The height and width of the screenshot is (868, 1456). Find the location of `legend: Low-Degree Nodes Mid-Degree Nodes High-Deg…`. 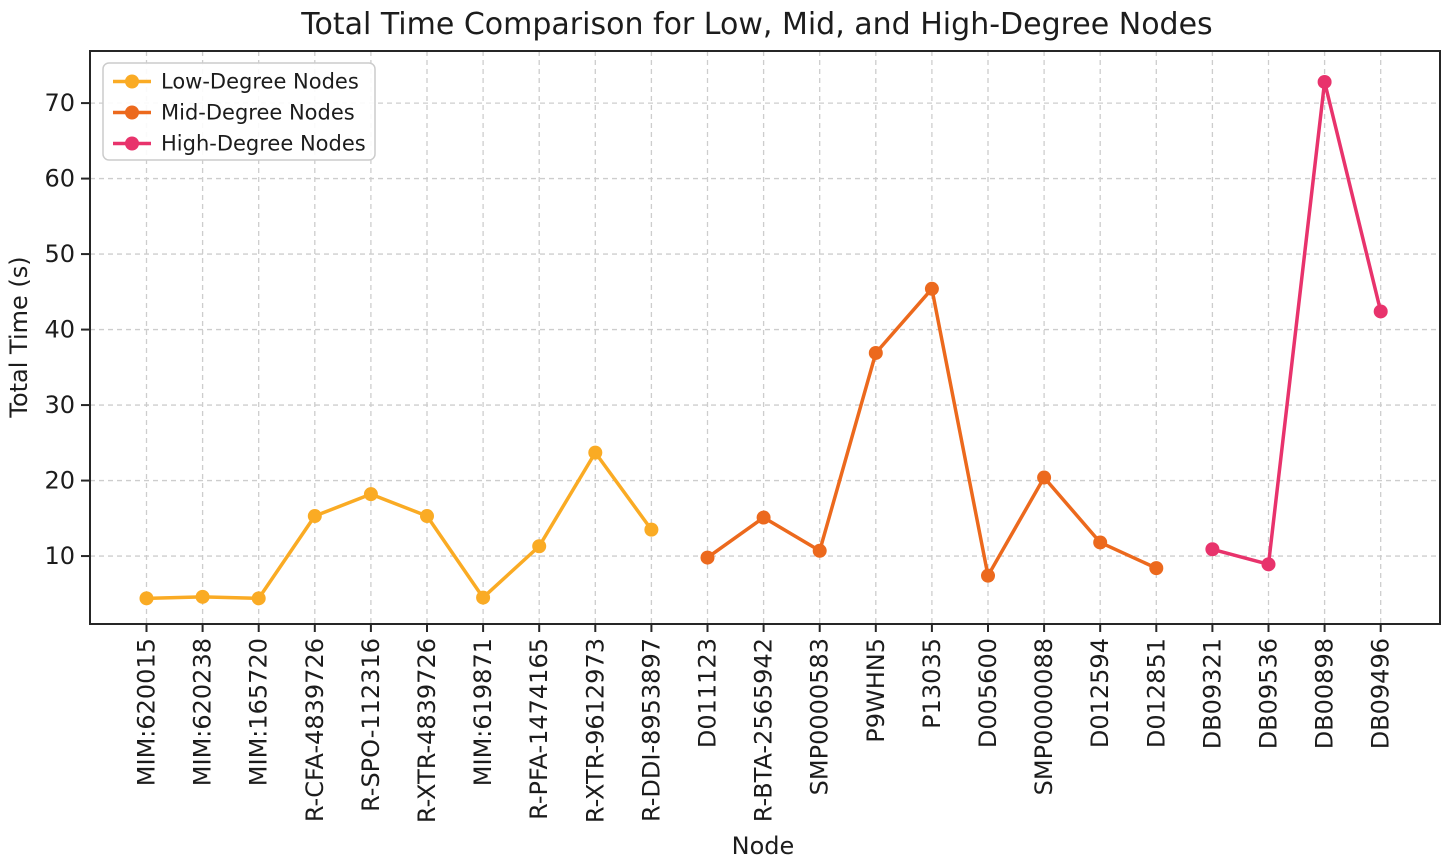

legend: Low-Degree Nodes Mid-Degree Nodes High-Deg… is located at coordinates (239, 111).